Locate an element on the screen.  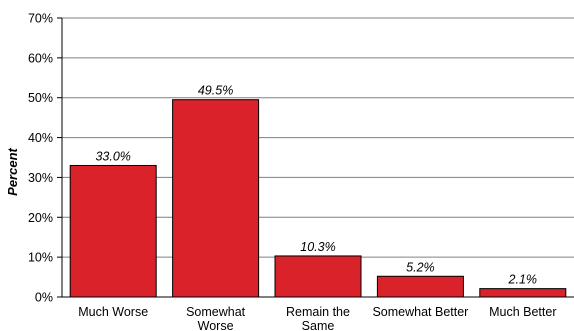
y-tick-label: 60% is located at coordinates (40, 58).